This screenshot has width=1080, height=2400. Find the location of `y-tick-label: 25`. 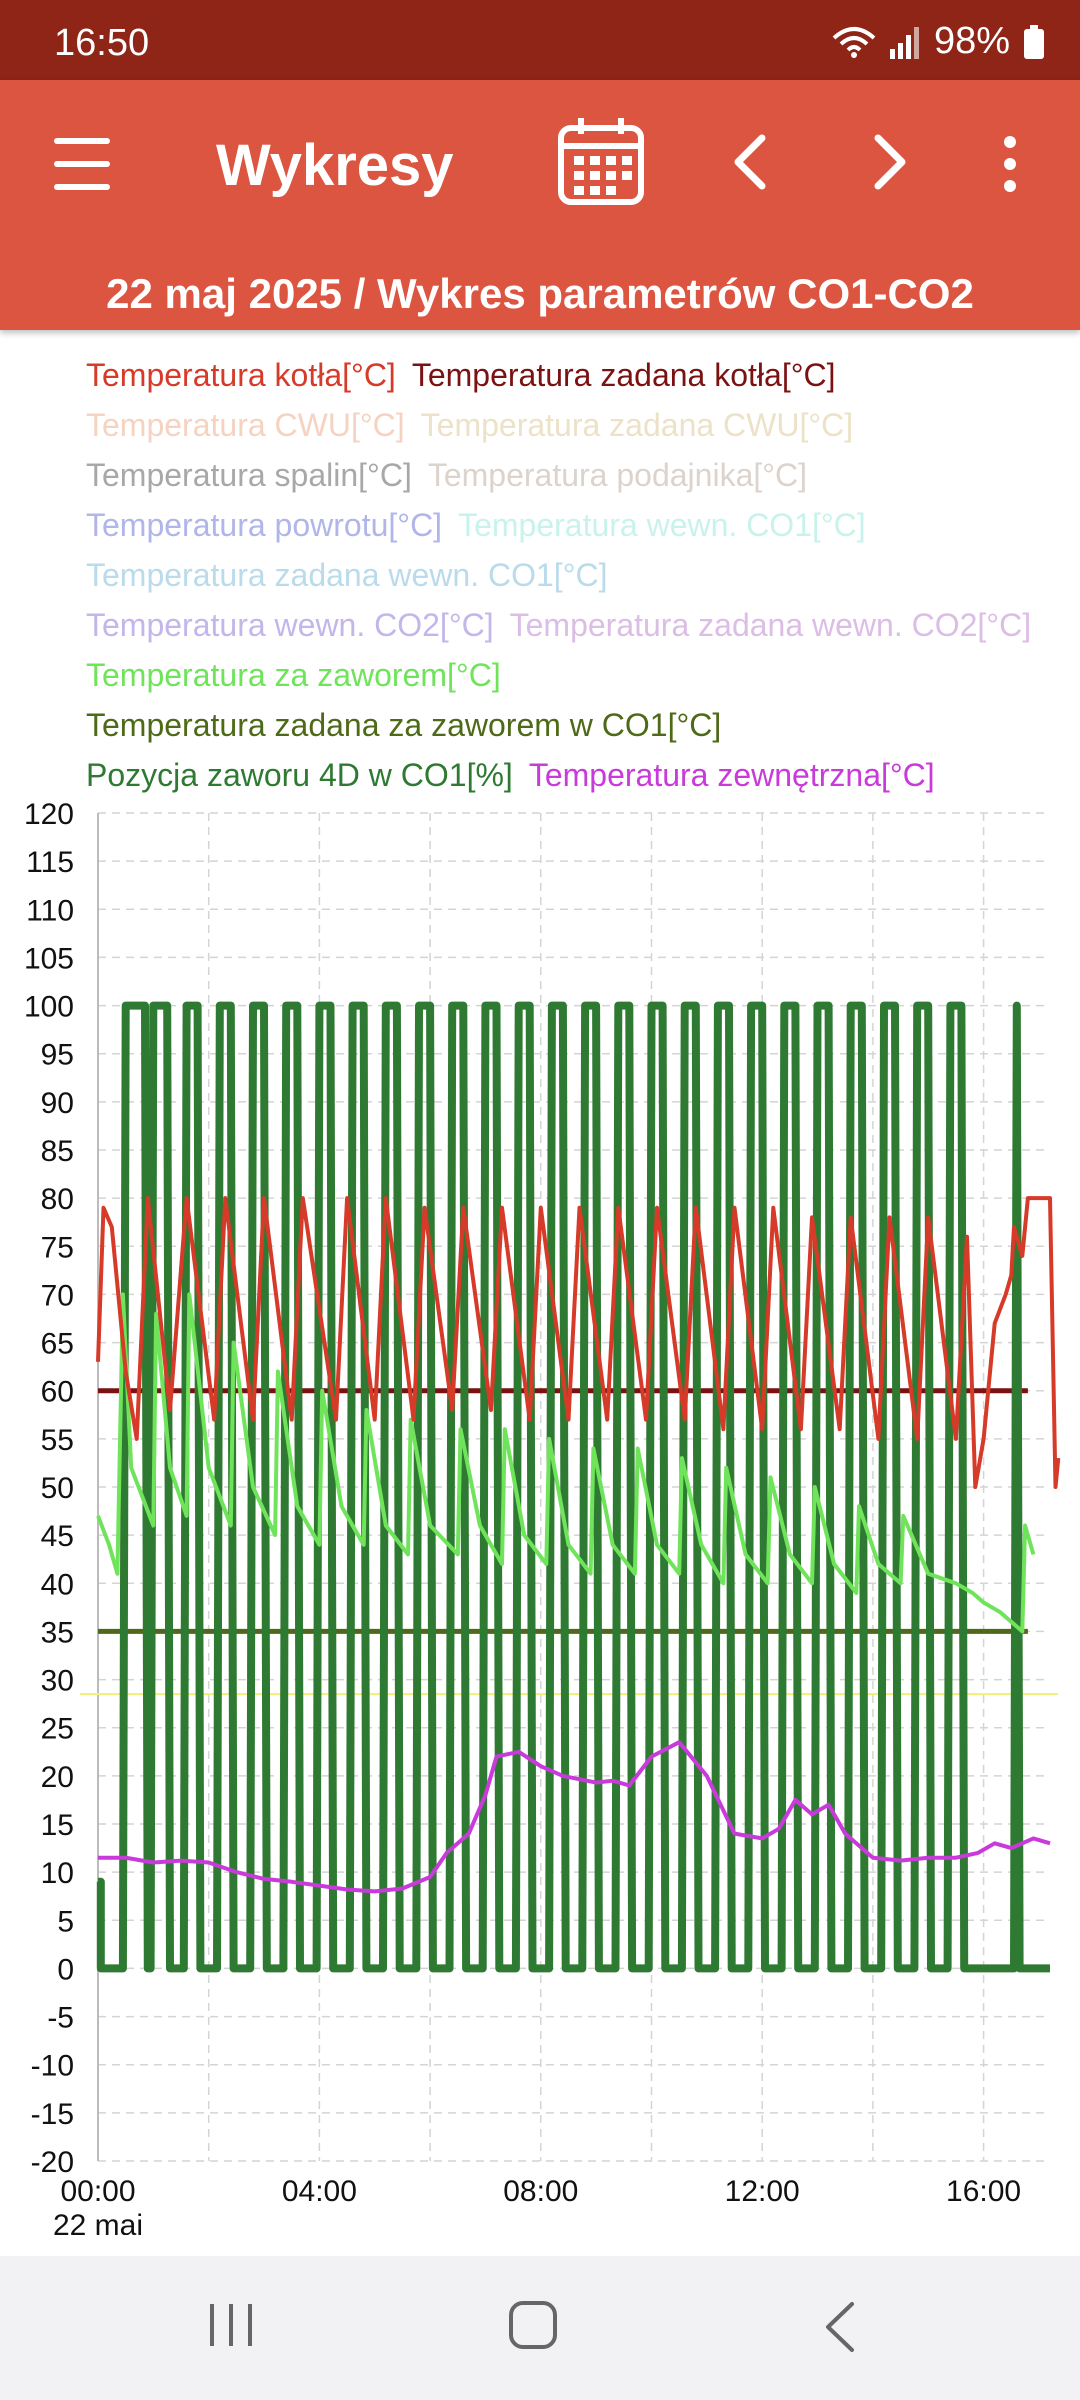

y-tick-label: 25 is located at coordinates (57, 1729).